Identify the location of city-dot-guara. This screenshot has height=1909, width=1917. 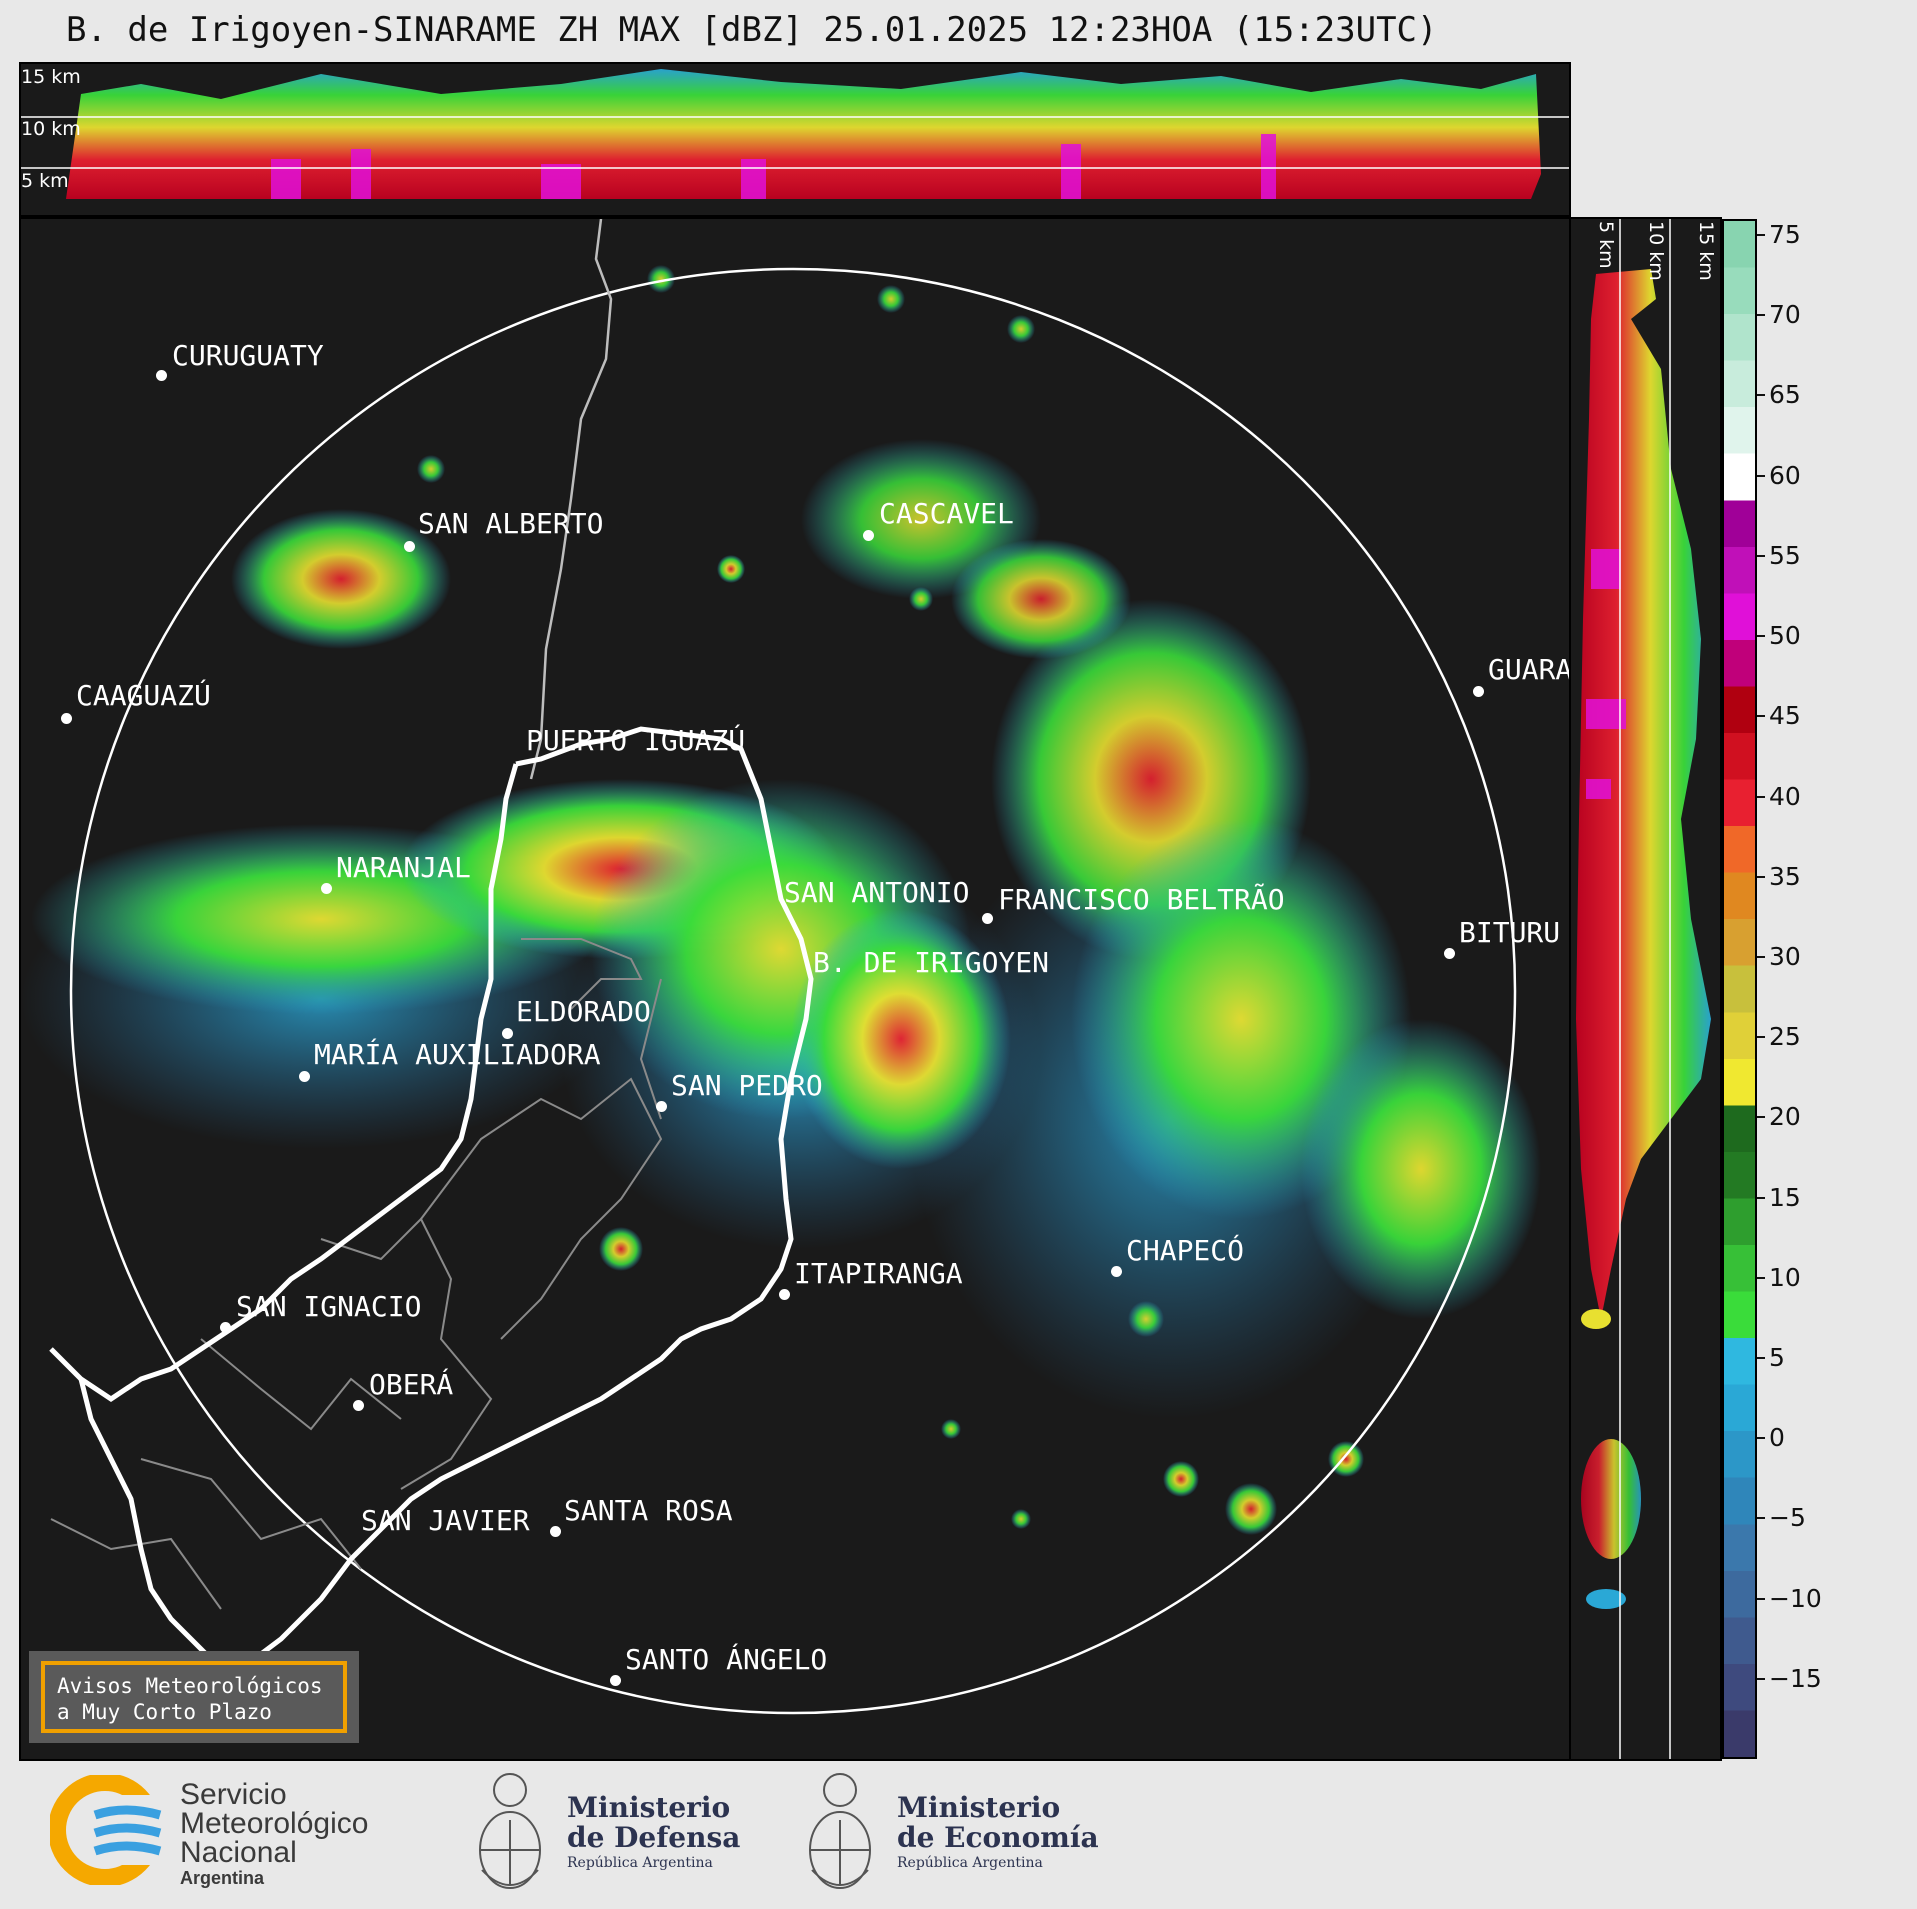
(1478, 691).